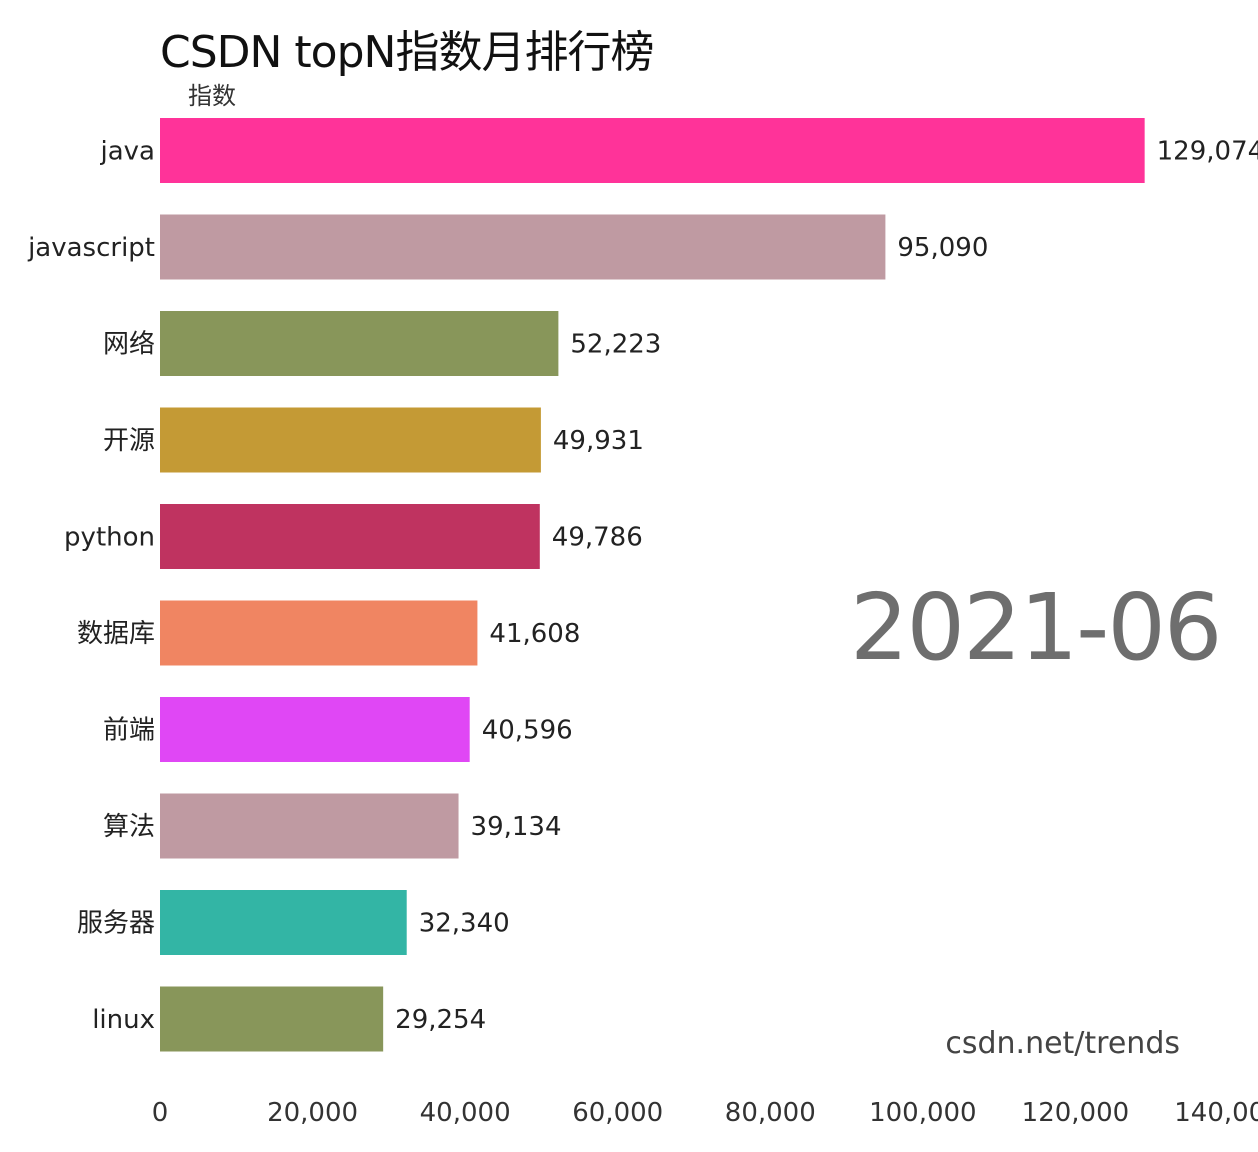 Image resolution: width=1258 pixels, height=1152 pixels. What do you see at coordinates (597, 538) in the screenshot?
I see `value-label-4: 49,786` at bounding box center [597, 538].